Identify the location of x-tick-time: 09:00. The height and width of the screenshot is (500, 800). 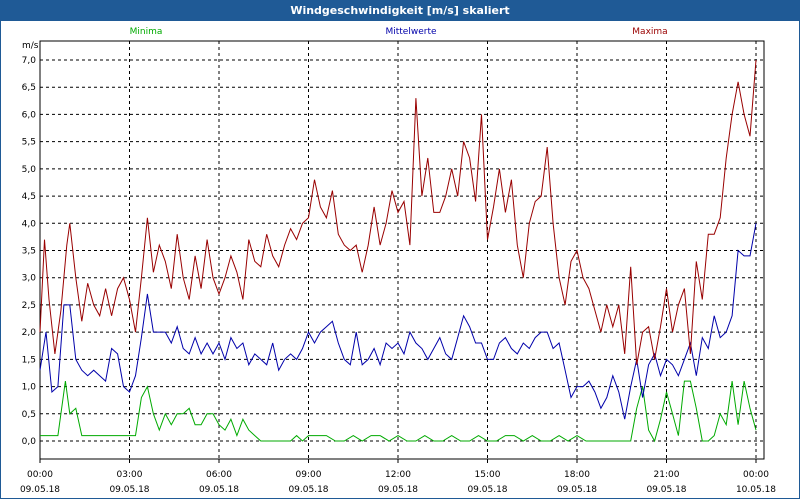
(309, 475).